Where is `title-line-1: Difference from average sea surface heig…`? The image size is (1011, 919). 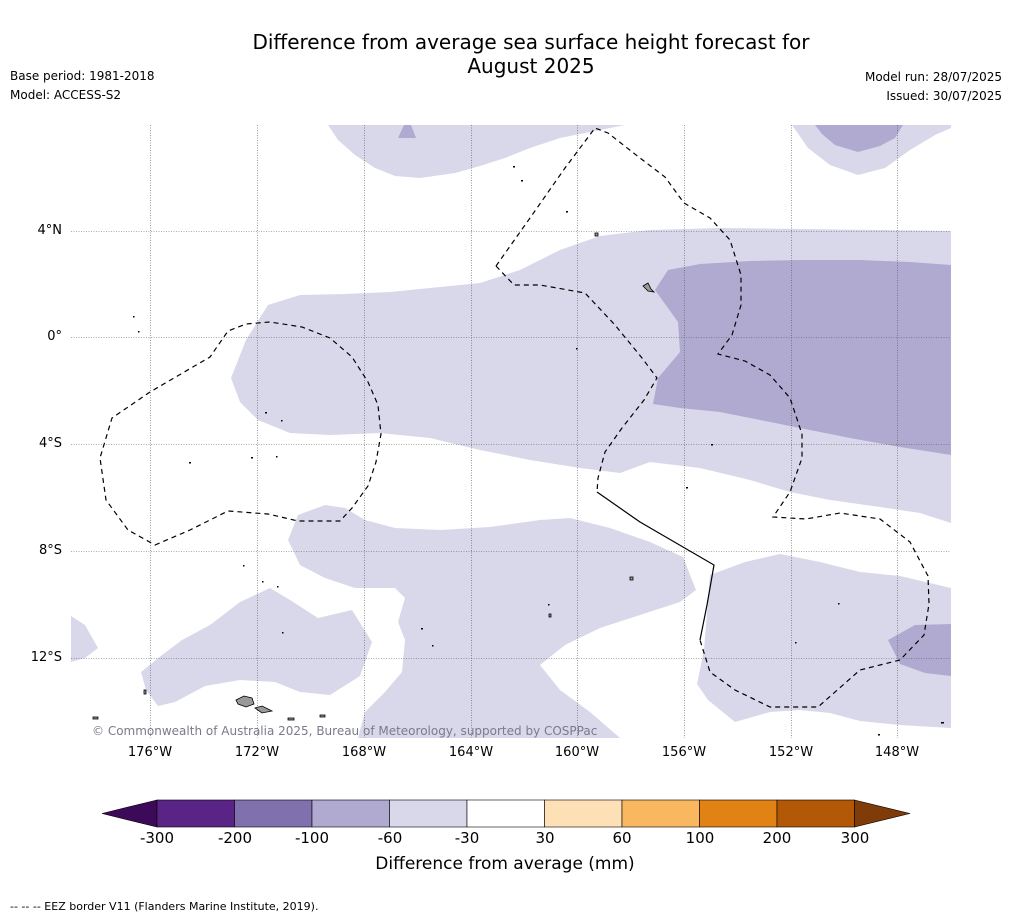 title-line-1: Difference from average sea surface heig… is located at coordinates (531, 42).